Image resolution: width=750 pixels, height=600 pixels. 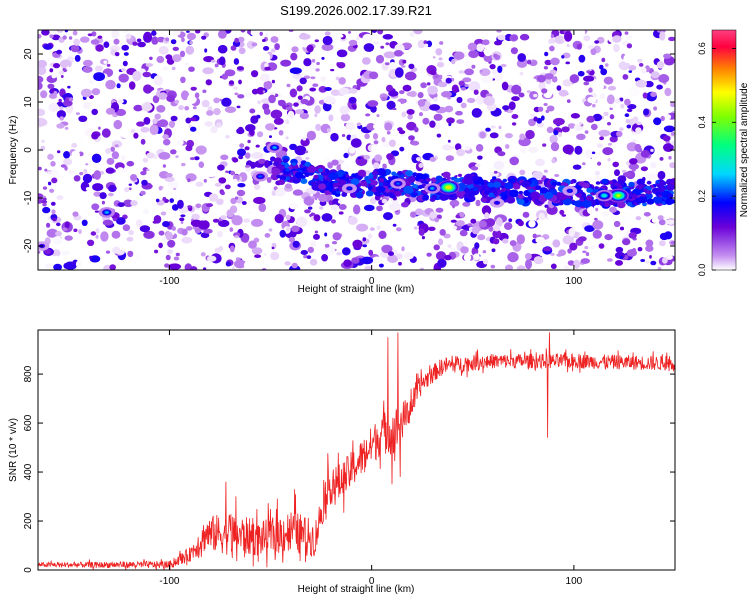 I want to click on chart-title: S199.2026.002.17.39.R21, so click(x=356, y=10).